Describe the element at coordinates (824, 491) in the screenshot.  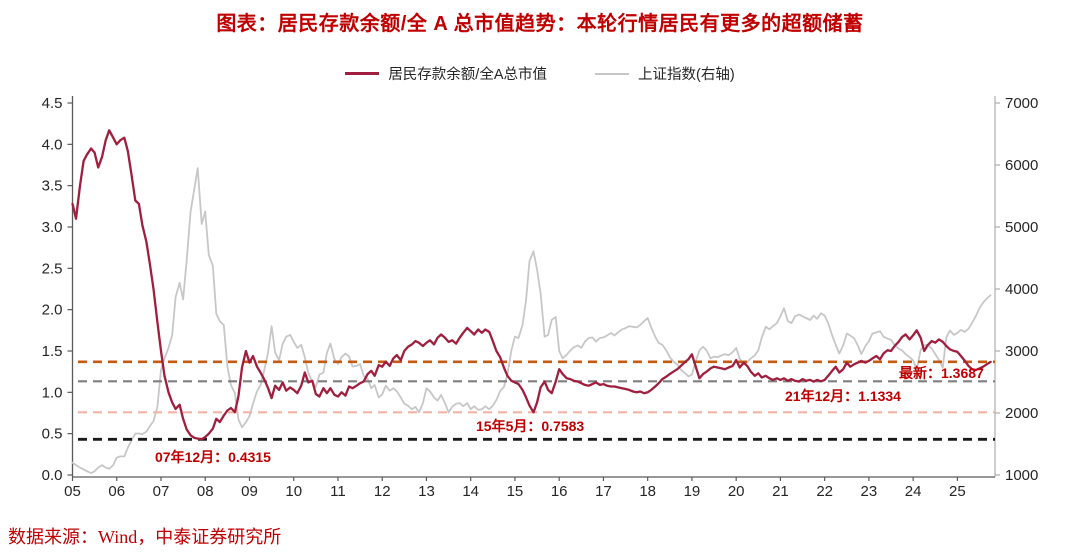
I see `x-tick-label: 22` at that location.